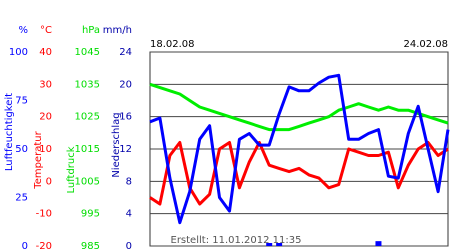 The image size is (450, 250). What do you see at coordinates (299, 107) in the screenshot?
I see `series-line` at bounding box center [299, 107].